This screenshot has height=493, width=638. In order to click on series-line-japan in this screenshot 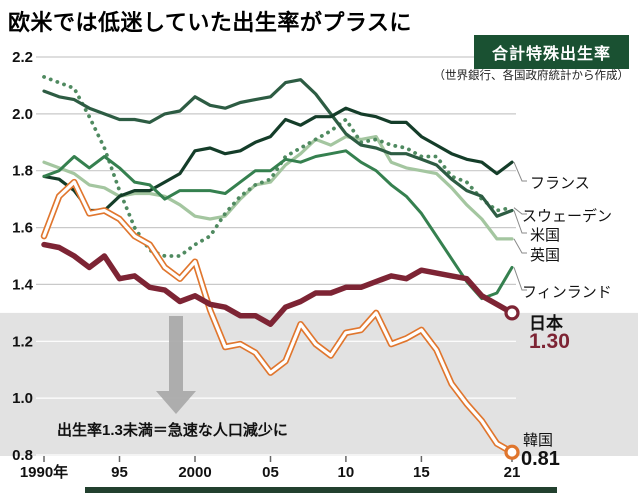, I will do `click(278, 284)`.